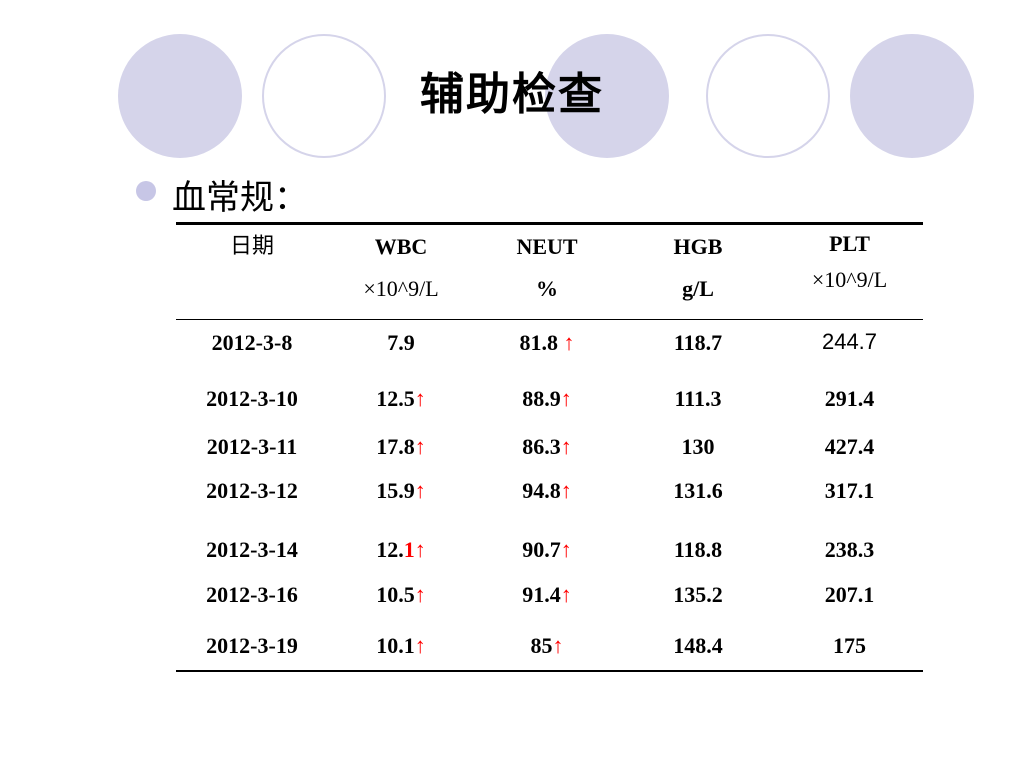 The height and width of the screenshot is (768, 1024). I want to click on header-neut-unit: %, so click(547, 288).